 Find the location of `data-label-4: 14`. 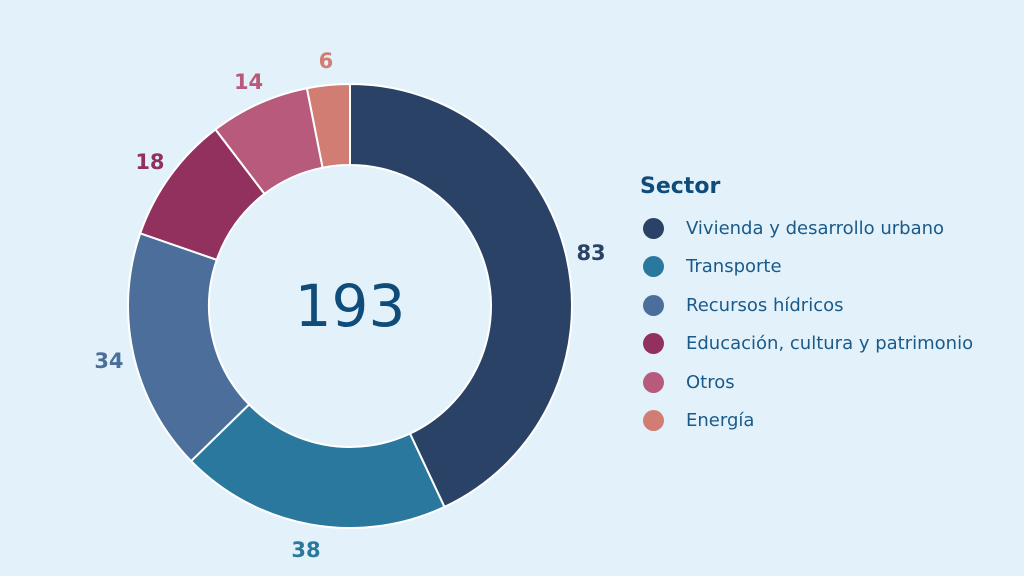

data-label-4: 14 is located at coordinates (248, 82).